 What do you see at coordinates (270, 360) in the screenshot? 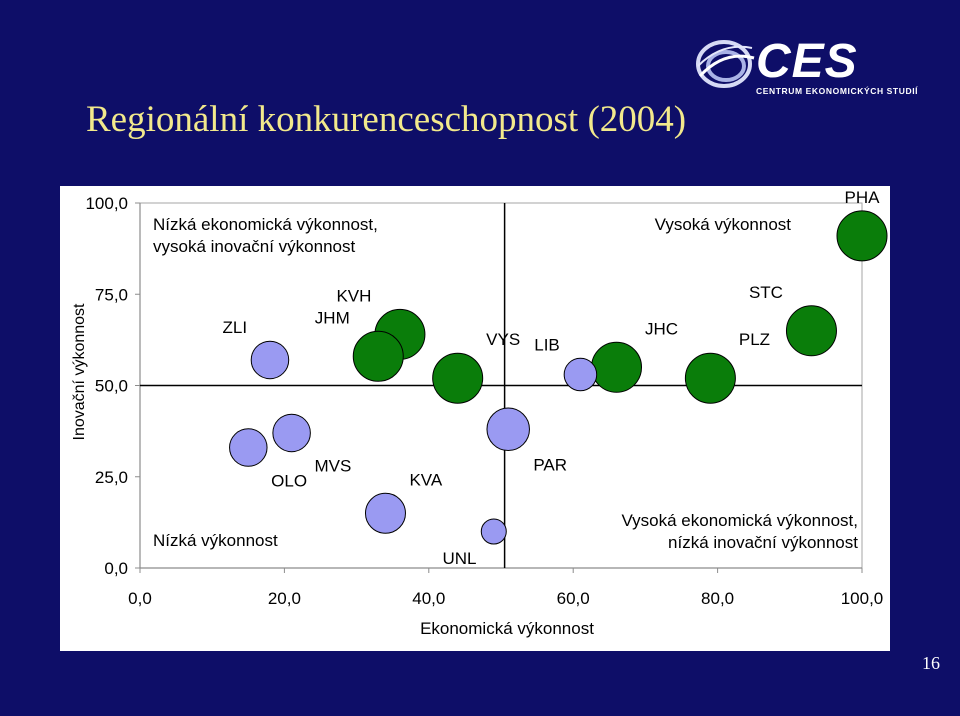
I see `bubble-zli` at bounding box center [270, 360].